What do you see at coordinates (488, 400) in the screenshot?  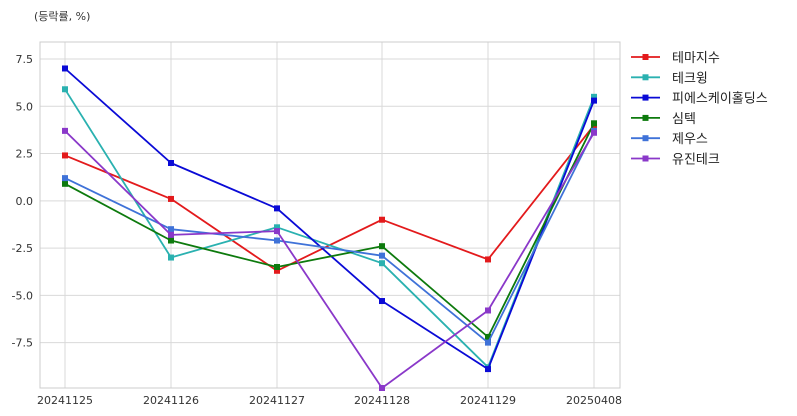 I see `x-tick-label: 20241129` at bounding box center [488, 400].